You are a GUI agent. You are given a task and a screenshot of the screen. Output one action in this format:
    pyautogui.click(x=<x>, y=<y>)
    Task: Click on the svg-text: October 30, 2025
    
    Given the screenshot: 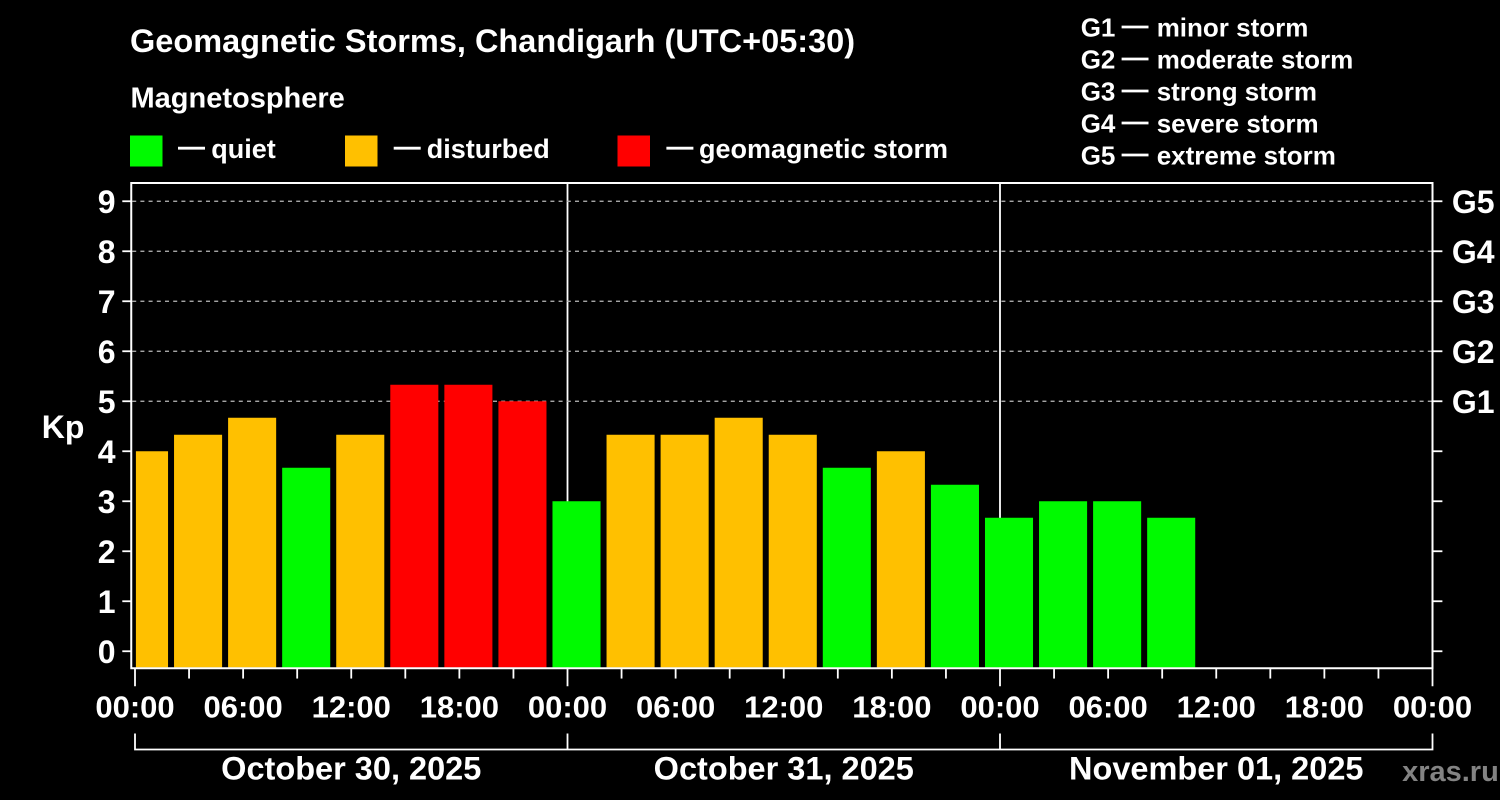 What is the action you would take?
    pyautogui.click(x=351, y=768)
    